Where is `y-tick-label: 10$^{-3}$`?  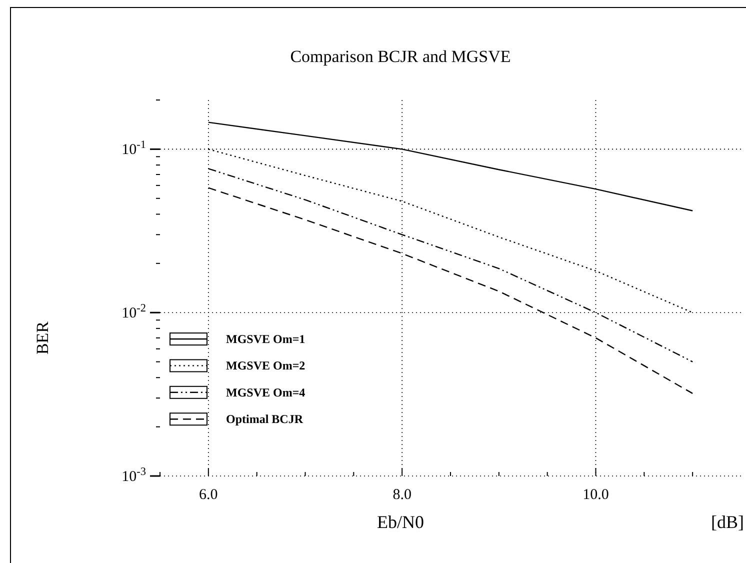 y-tick-label: 10$^{-3}$ is located at coordinates (134, 475).